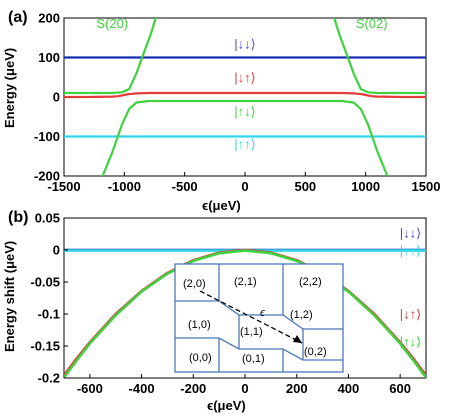 The width and height of the screenshot is (471, 418). Describe the element at coordinates (365, 186) in the screenshot. I see `x-tick-label: 1000` at that location.